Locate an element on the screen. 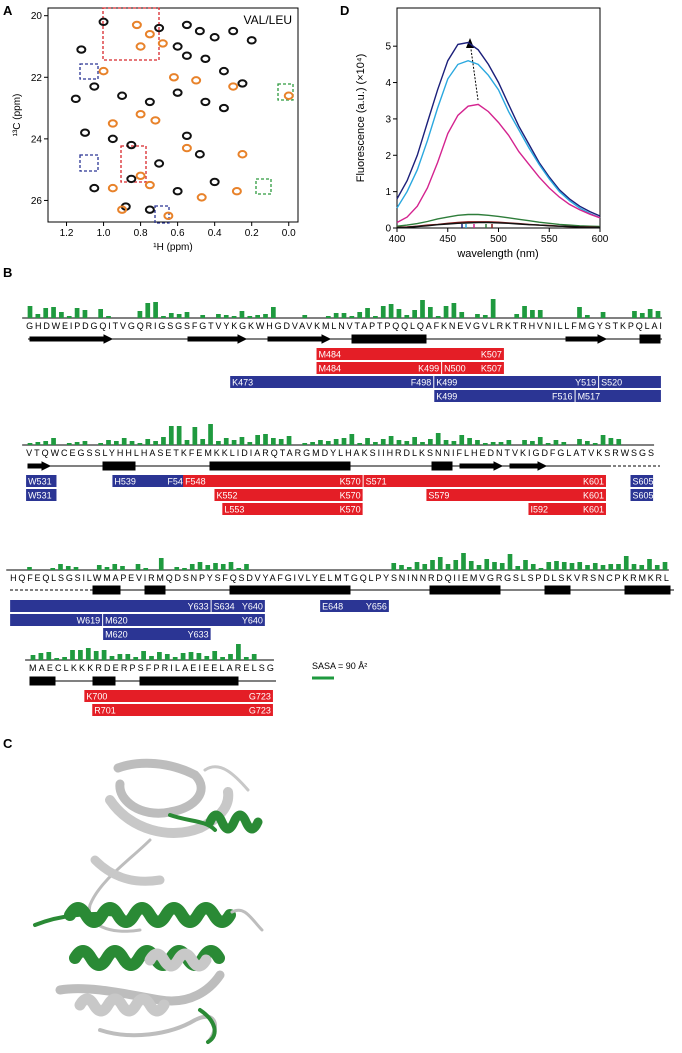 The height and width of the screenshot is (1053, 682). x-tick-label: 550 is located at coordinates (549, 239).